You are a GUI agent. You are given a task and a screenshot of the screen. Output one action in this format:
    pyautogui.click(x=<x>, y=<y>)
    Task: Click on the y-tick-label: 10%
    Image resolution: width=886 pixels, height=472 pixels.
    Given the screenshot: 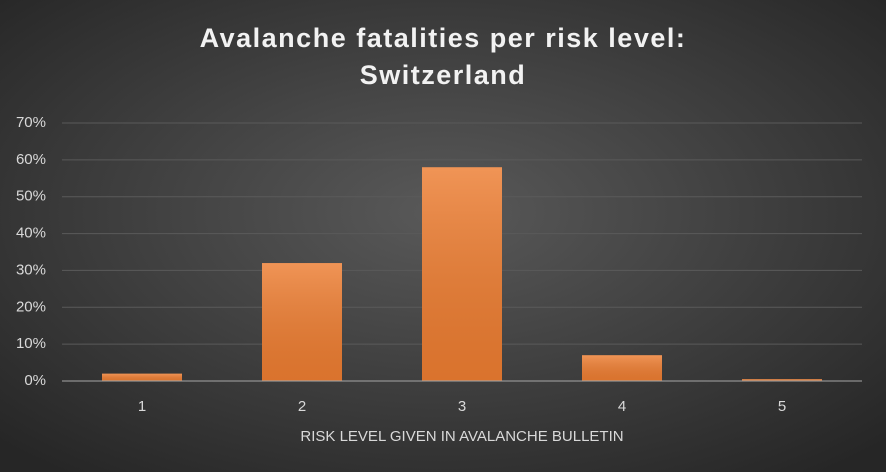 What is the action you would take?
    pyautogui.click(x=31, y=343)
    